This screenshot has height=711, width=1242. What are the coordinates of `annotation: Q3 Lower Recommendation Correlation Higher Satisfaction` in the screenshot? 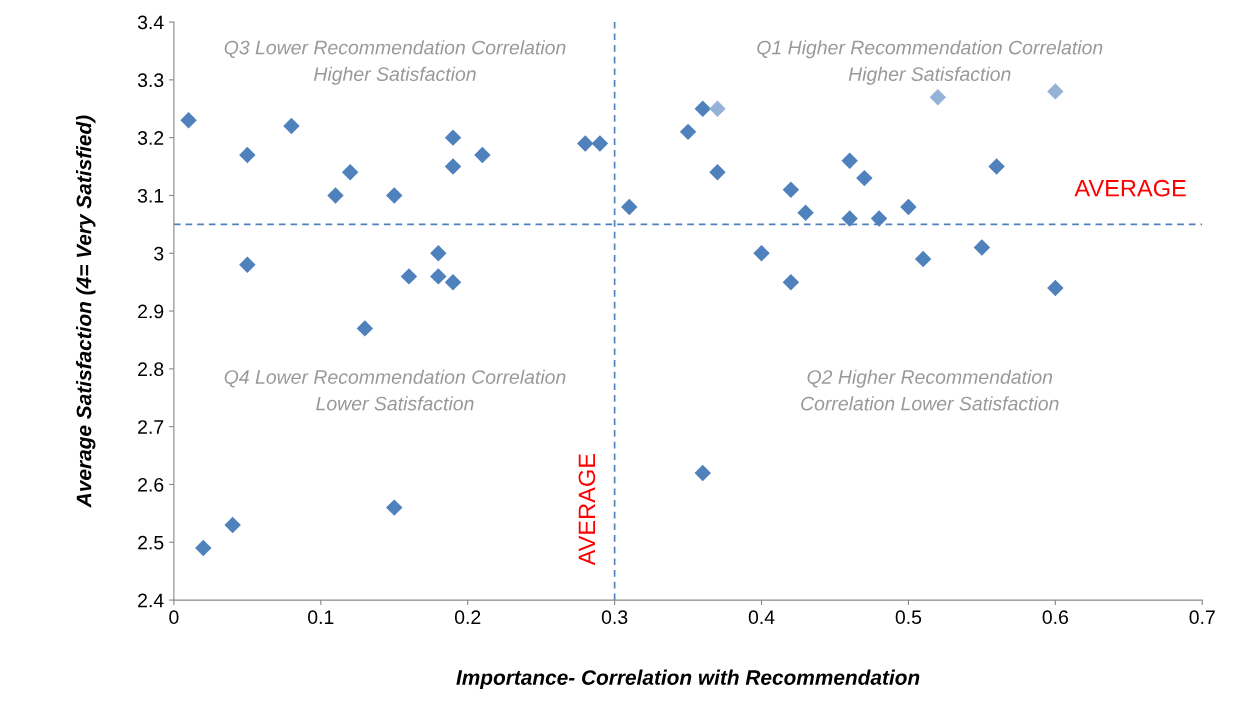 It's located at (395, 62).